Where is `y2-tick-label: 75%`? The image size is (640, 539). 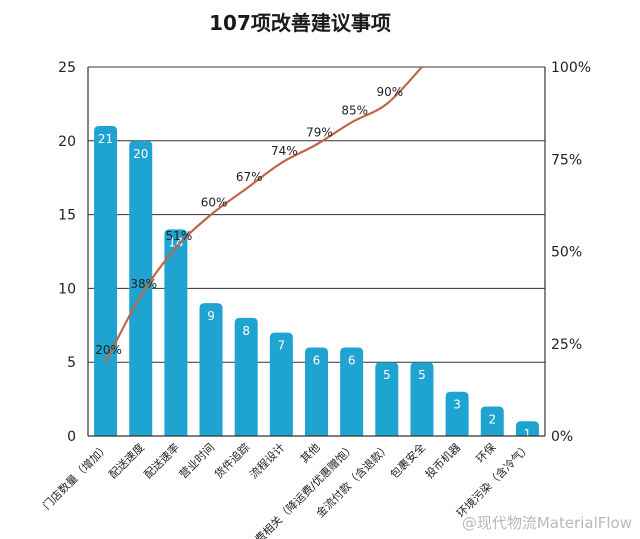
y2-tick-label: 75% is located at coordinates (566, 160).